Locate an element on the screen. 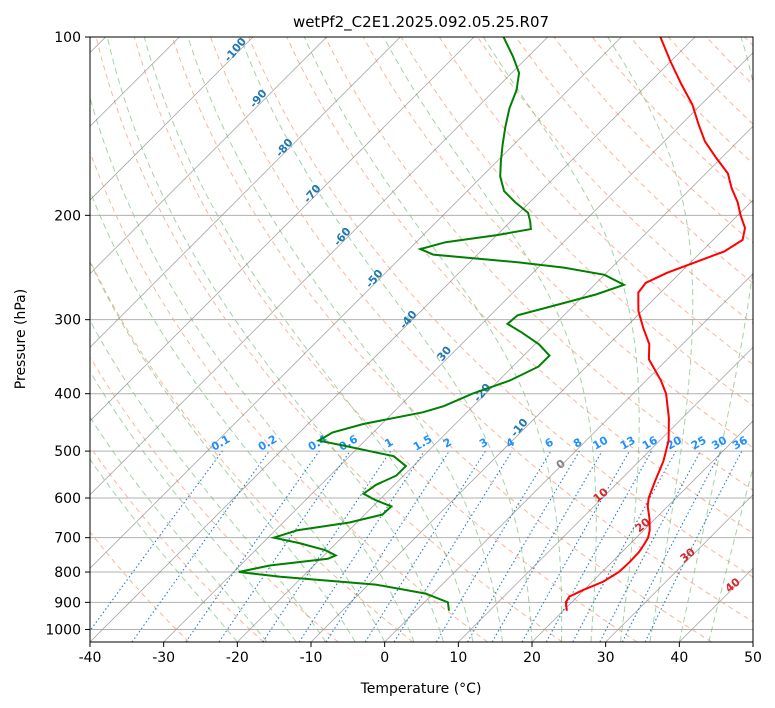  dry-adiabat-label: 30 is located at coordinates (688, 555).